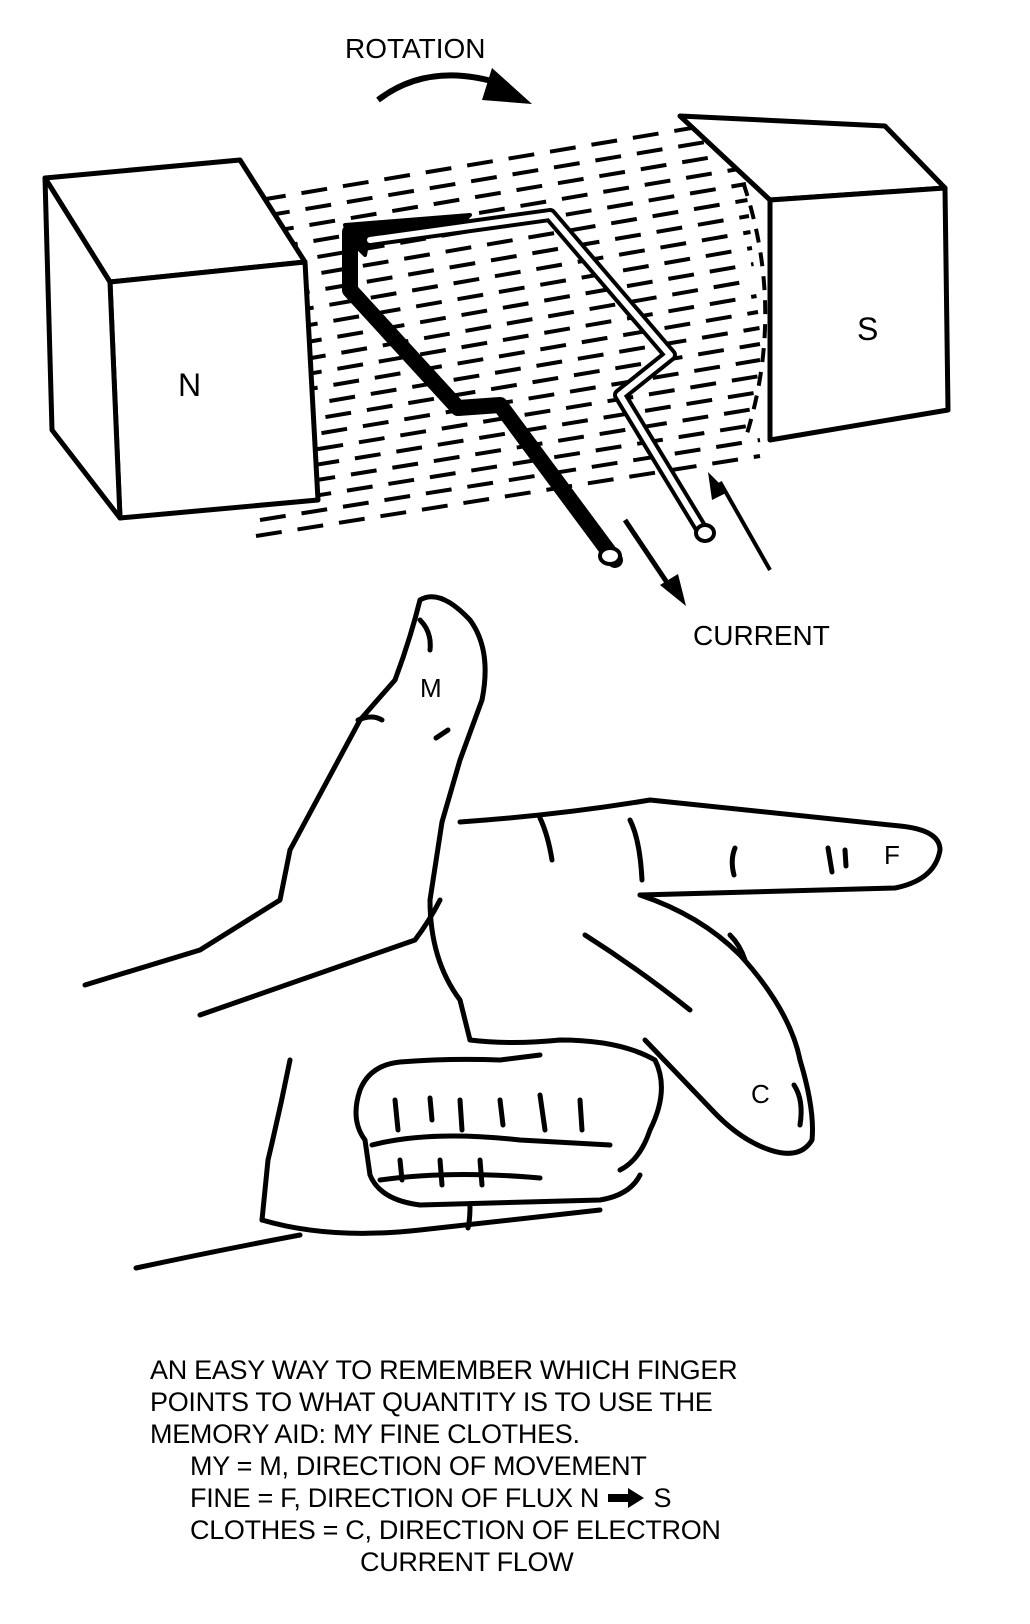  What do you see at coordinates (189, 385) in the screenshot?
I see `north-label: N` at bounding box center [189, 385].